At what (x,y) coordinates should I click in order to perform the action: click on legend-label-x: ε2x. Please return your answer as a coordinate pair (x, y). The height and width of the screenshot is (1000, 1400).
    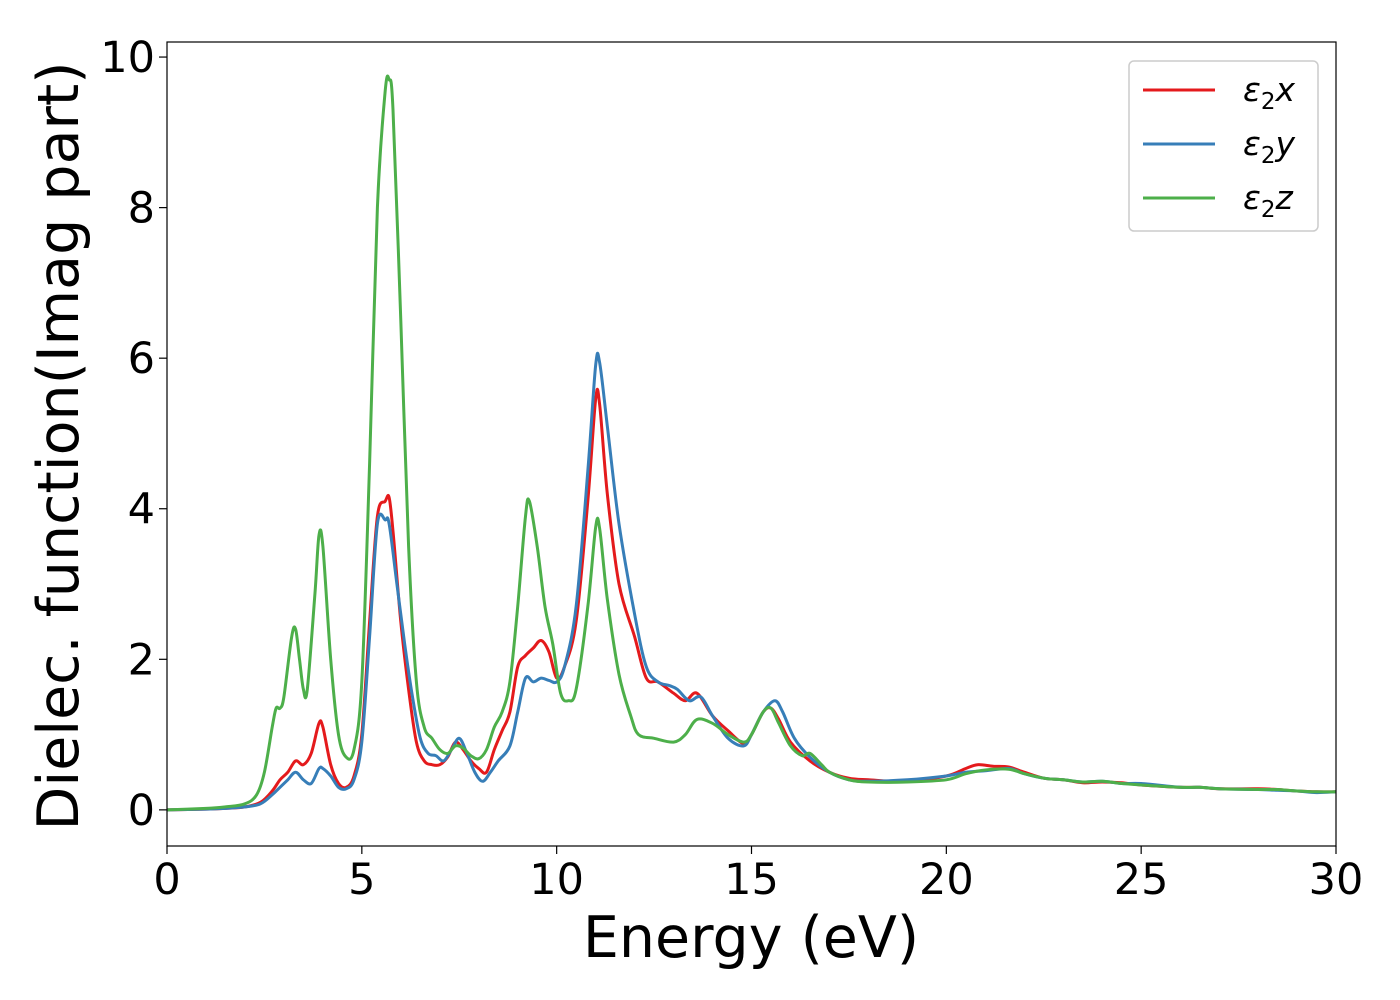
    Looking at the image, I should click on (1269, 92).